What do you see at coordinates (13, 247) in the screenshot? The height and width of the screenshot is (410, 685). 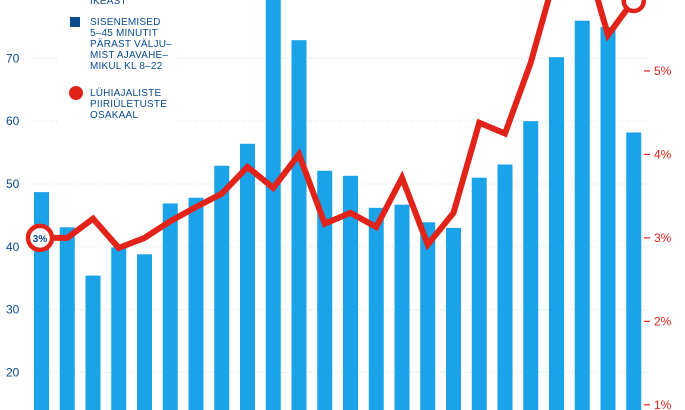 I see `left-tick-label: 40` at bounding box center [13, 247].